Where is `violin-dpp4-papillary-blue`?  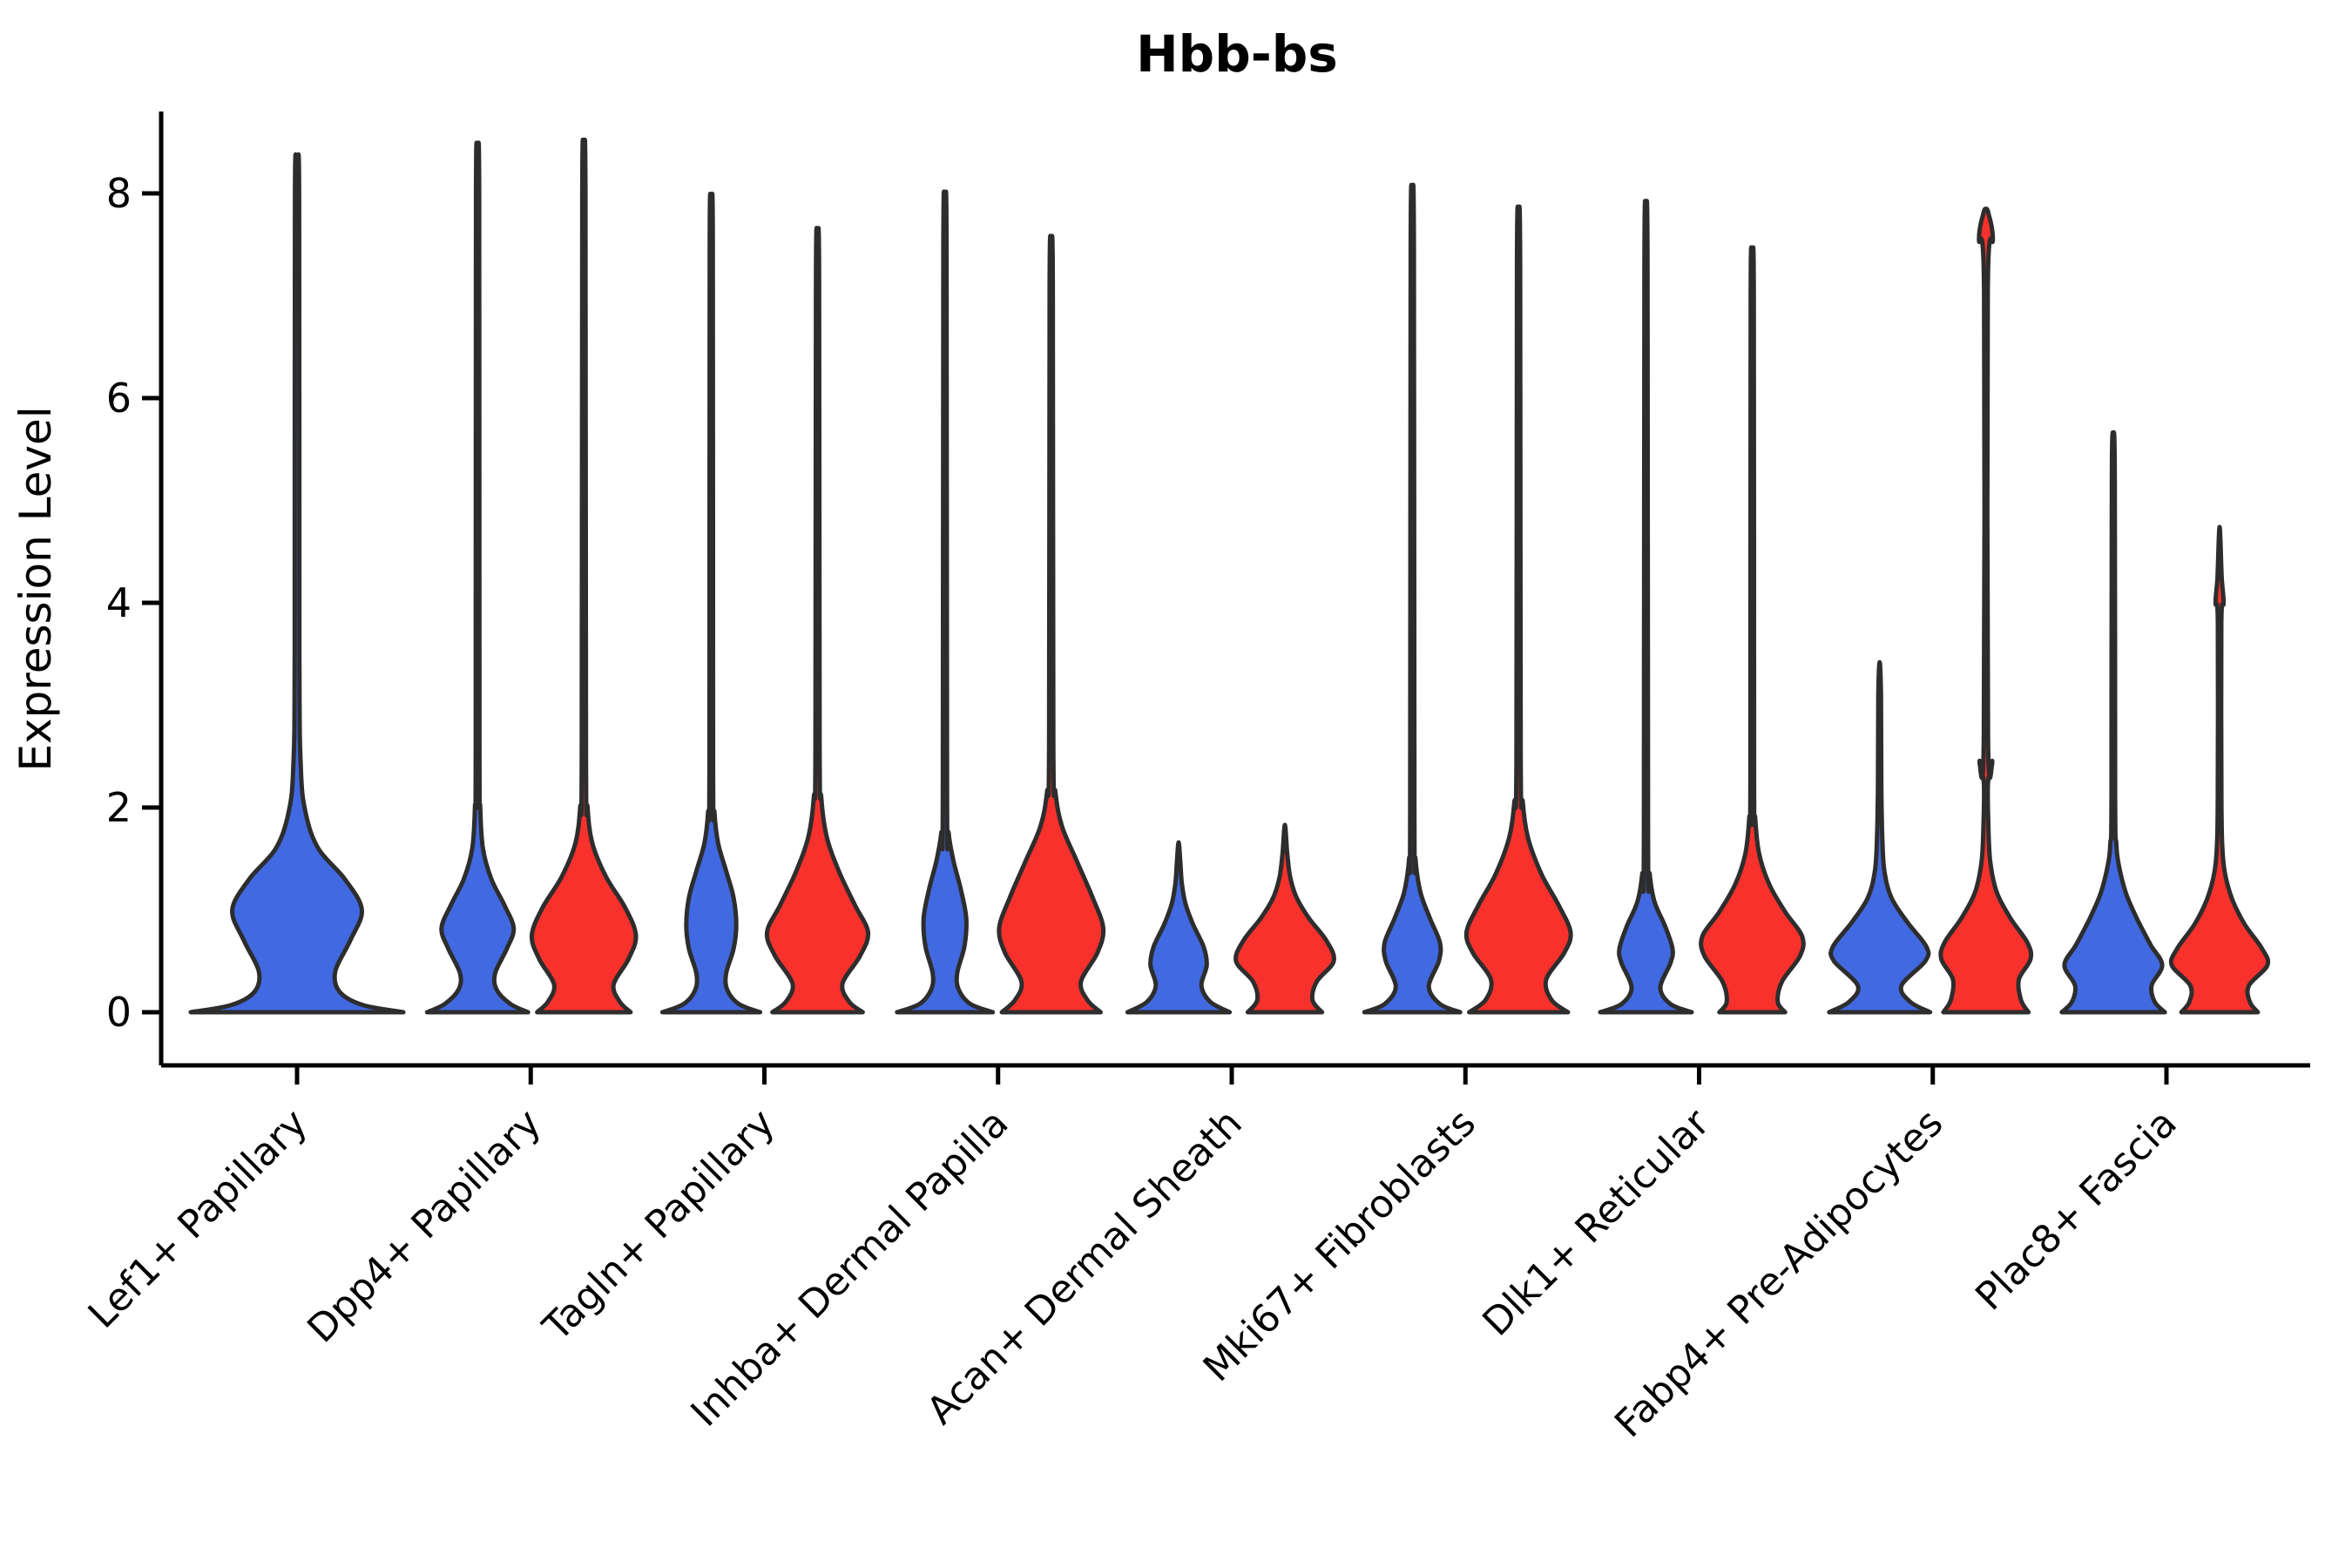
violin-dpp4-papillary-blue is located at coordinates (477, 577).